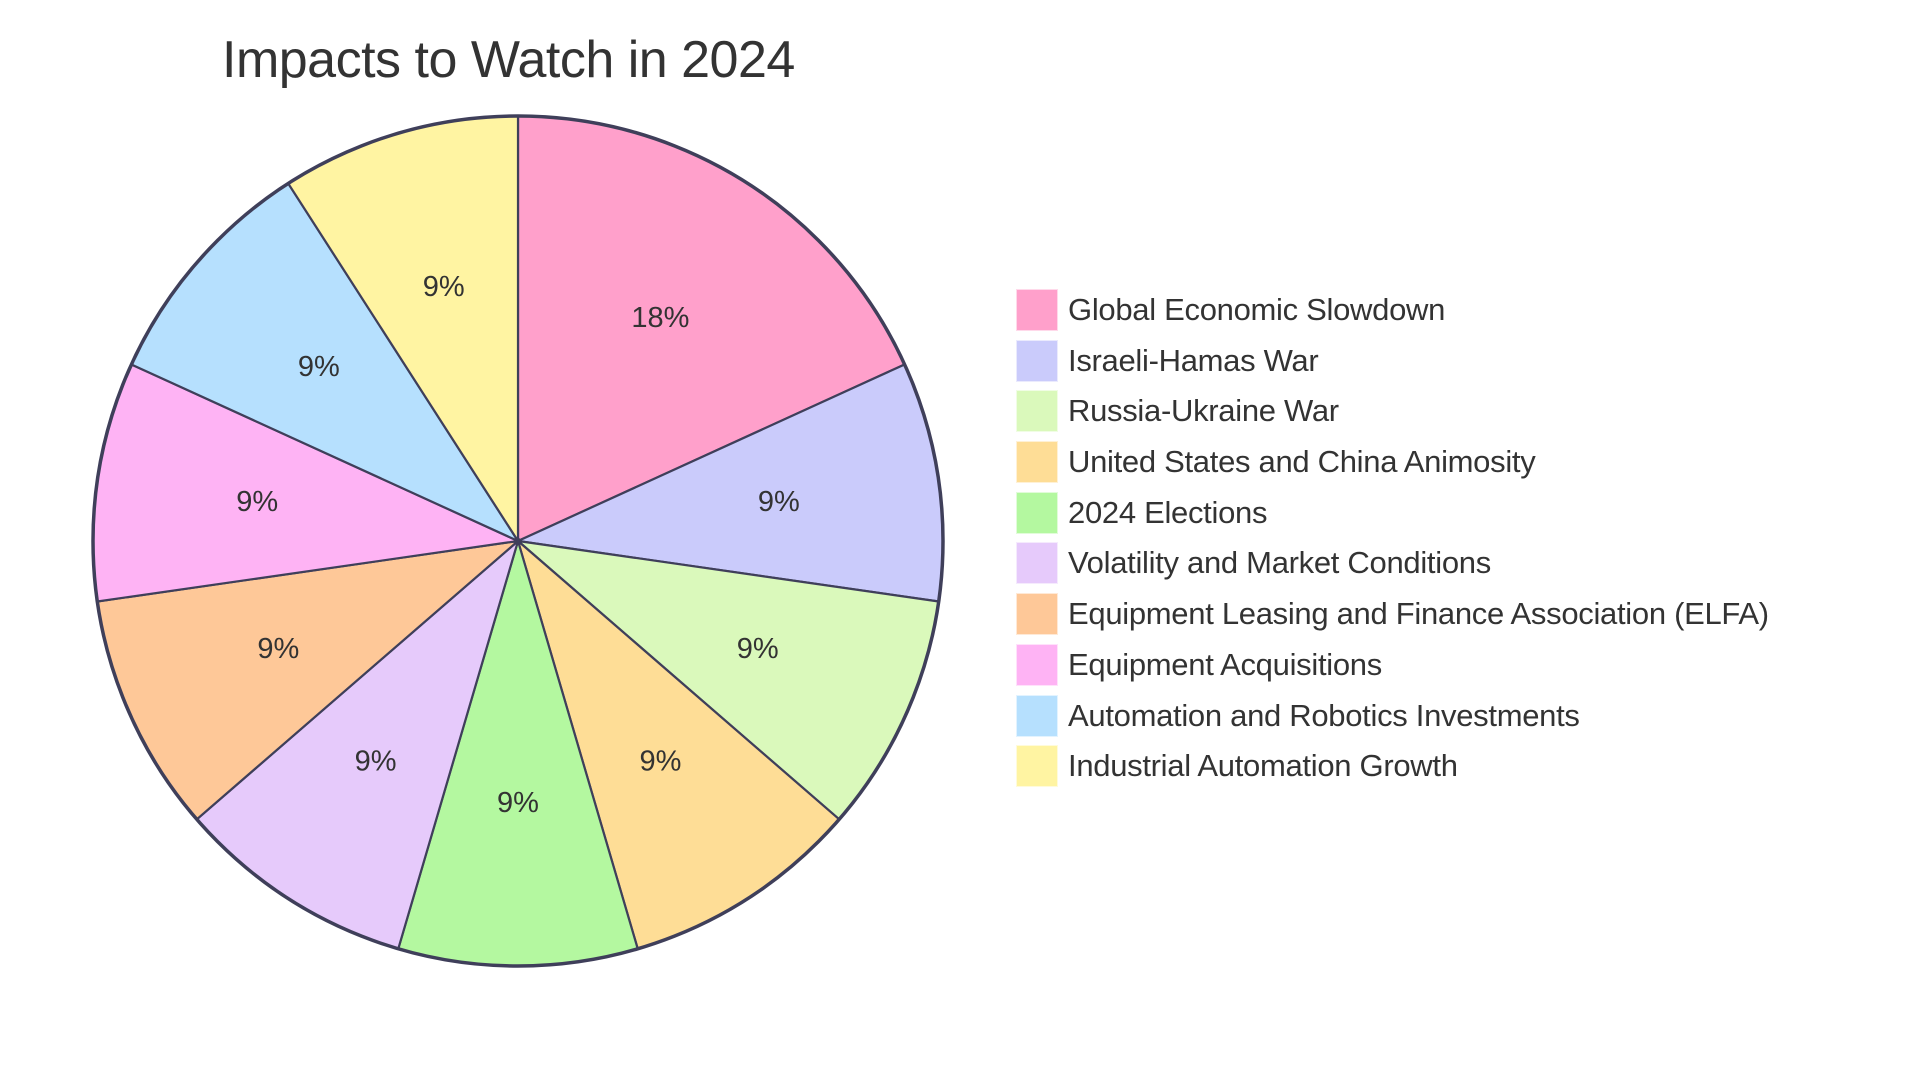  Describe the element at coordinates (1263, 766) in the screenshot. I see `legend-label: Industrial Automation Growth` at that location.